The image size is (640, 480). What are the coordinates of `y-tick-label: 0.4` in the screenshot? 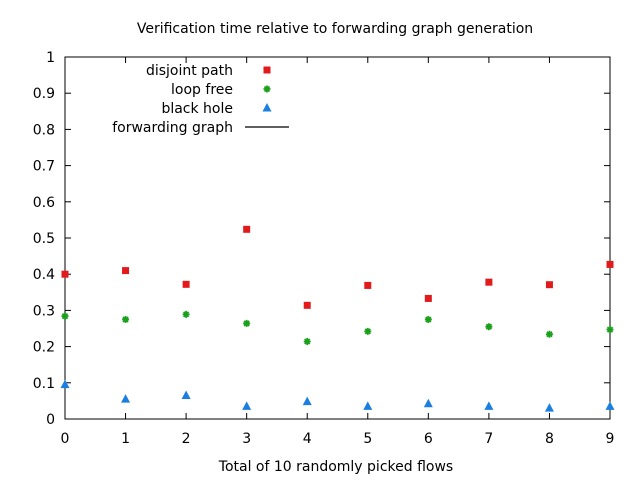 It's located at (44, 275).